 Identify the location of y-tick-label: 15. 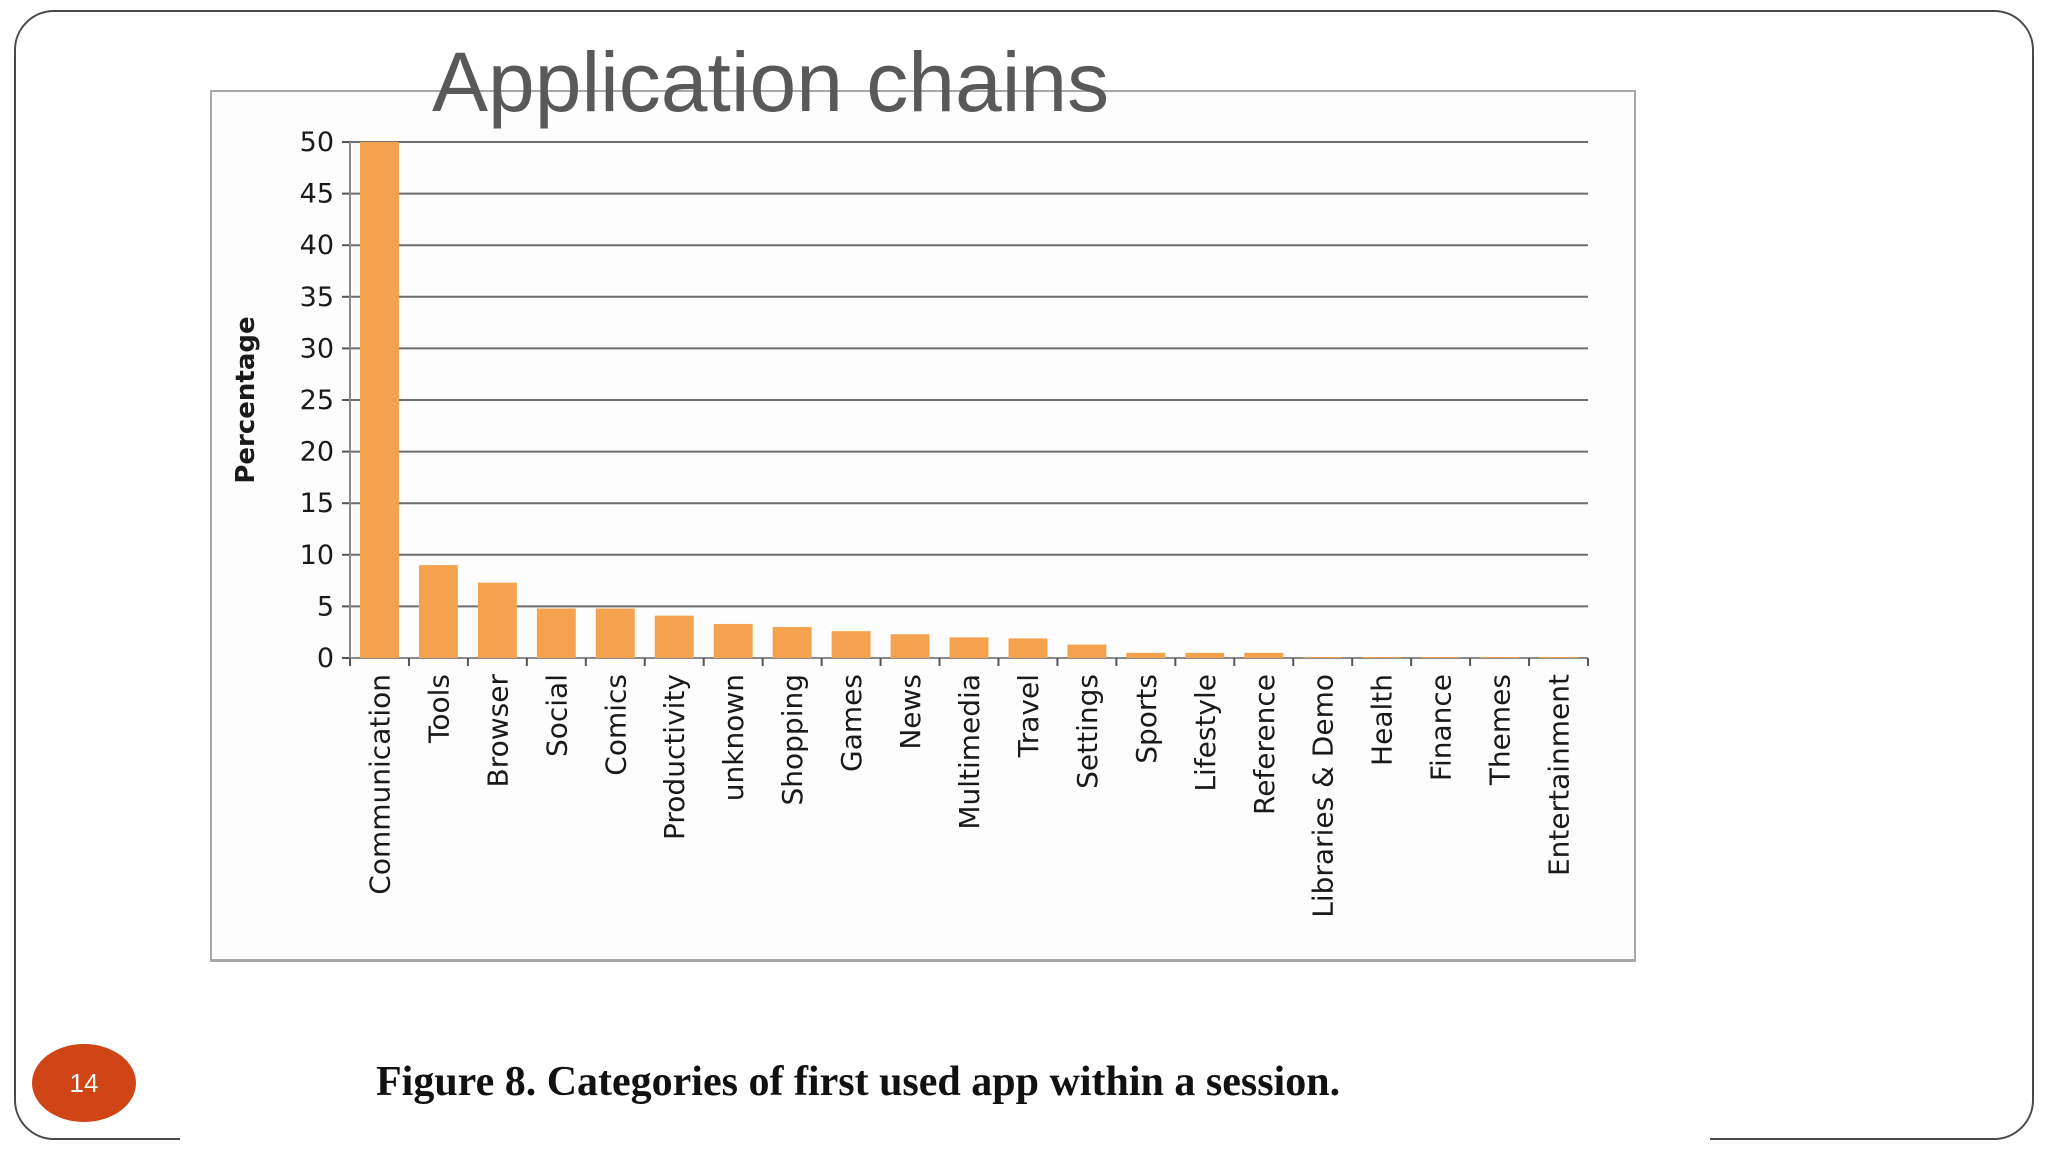
(317, 503).